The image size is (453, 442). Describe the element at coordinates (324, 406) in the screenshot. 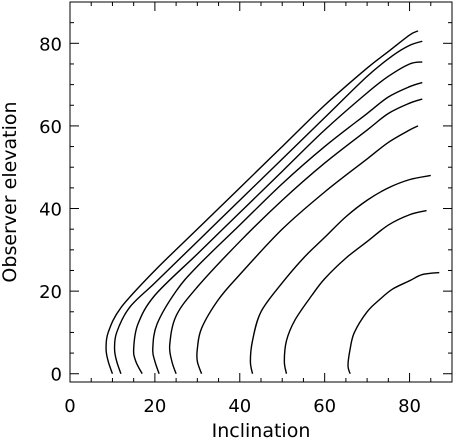

I see `x-tick-label: 60` at that location.